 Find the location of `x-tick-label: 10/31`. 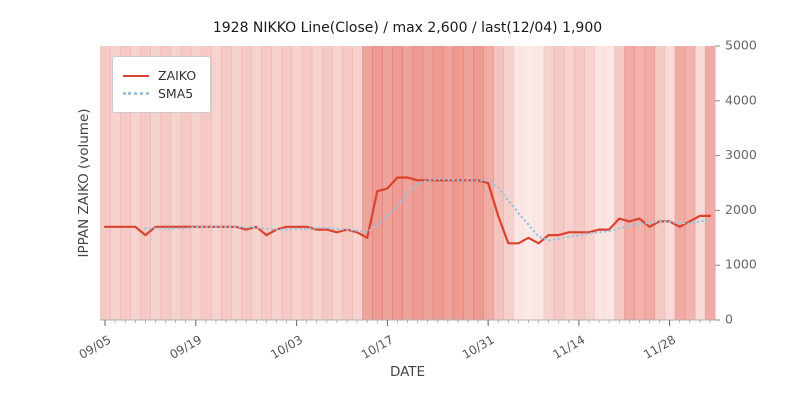

x-tick-label: 10/31 is located at coordinates (478, 346).